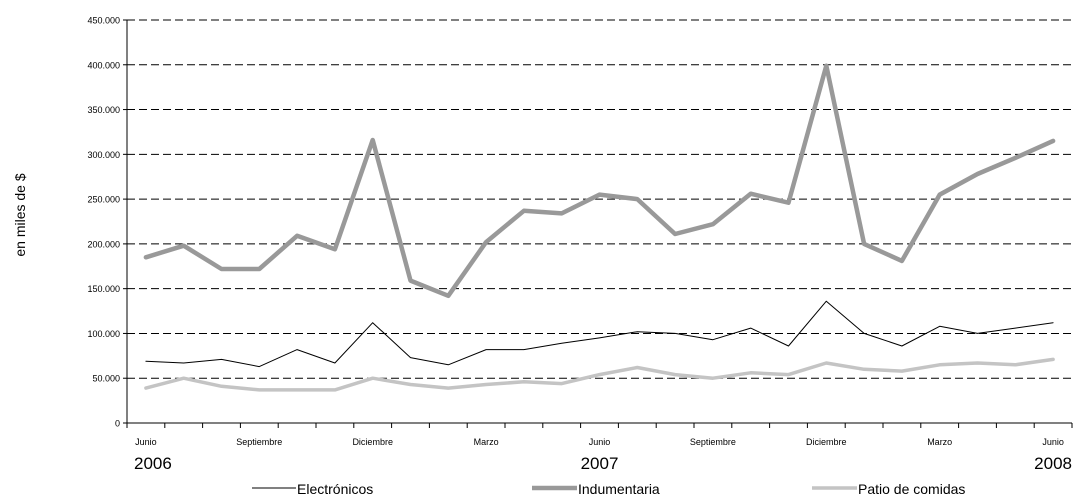 The height and width of the screenshot is (498, 1084). What do you see at coordinates (117, 424) in the screenshot?
I see `y-tick-label: 0` at bounding box center [117, 424].